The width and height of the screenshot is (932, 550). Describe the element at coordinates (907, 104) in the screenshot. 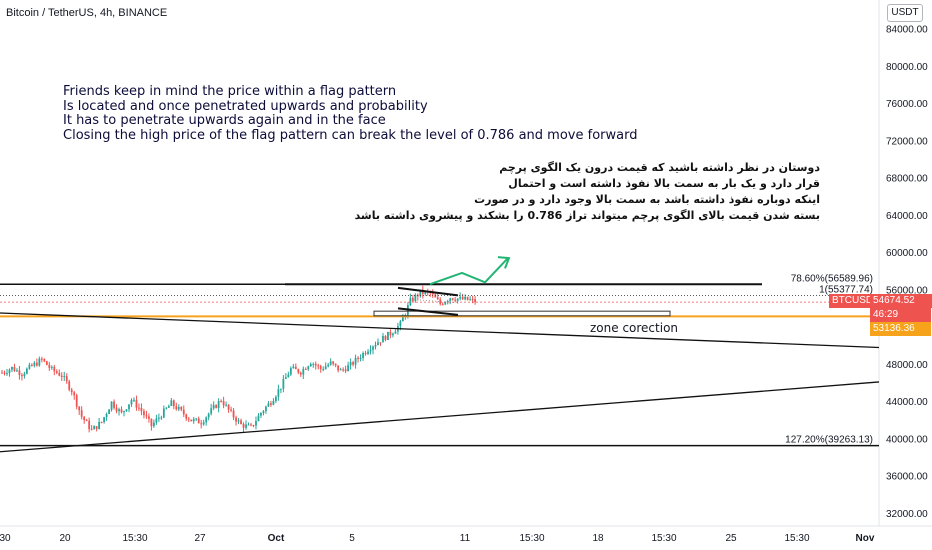

I see `price-tick-label: 76000.00` at that location.